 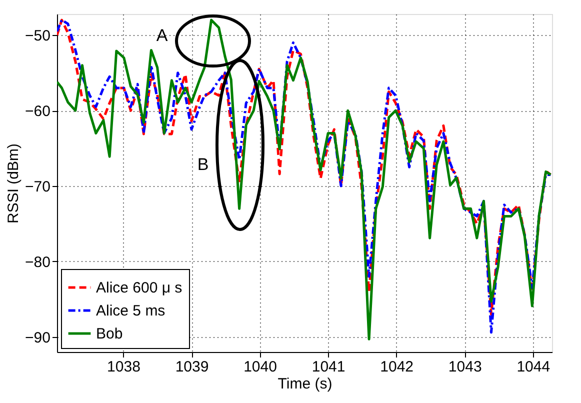 I want to click on y-tick-label: −80, so click(x=37, y=262).